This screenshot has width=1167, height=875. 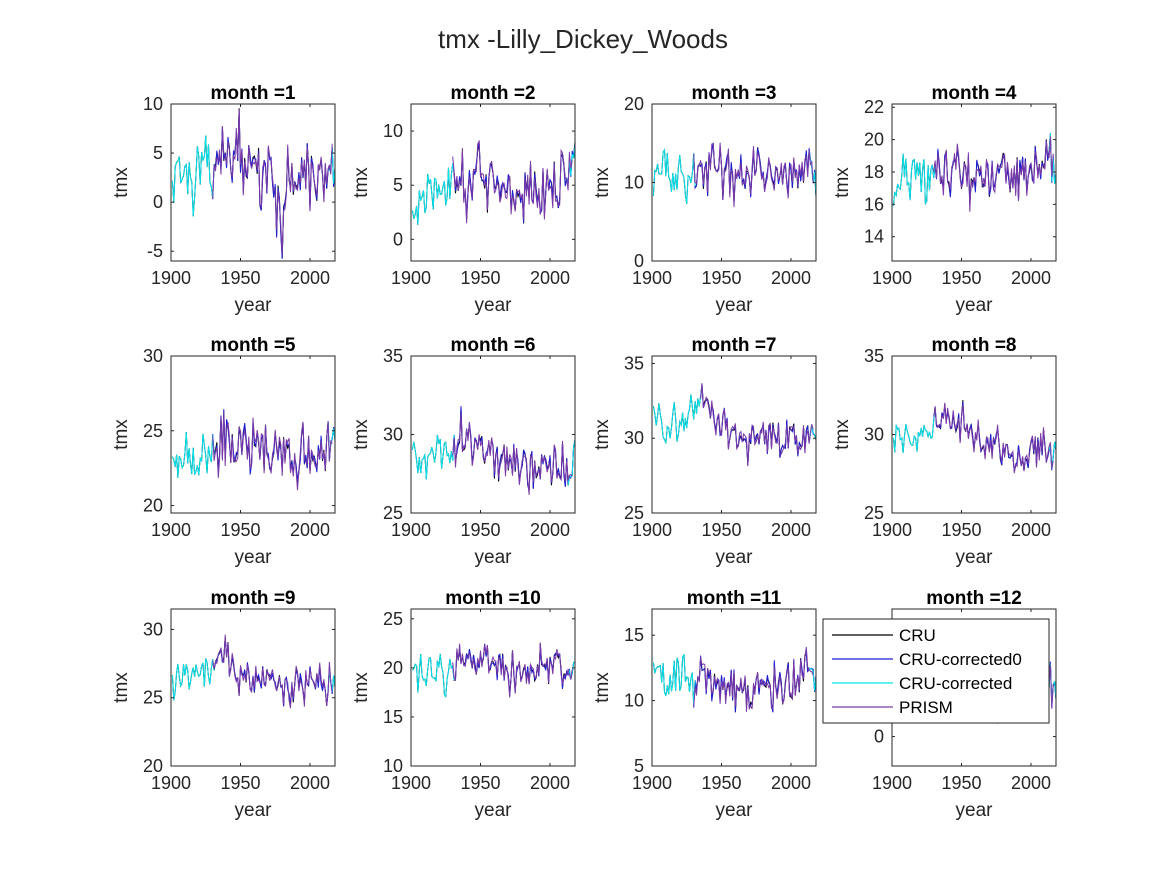 What do you see at coordinates (155, 251) in the screenshot?
I see `y-tick-label: -5` at bounding box center [155, 251].